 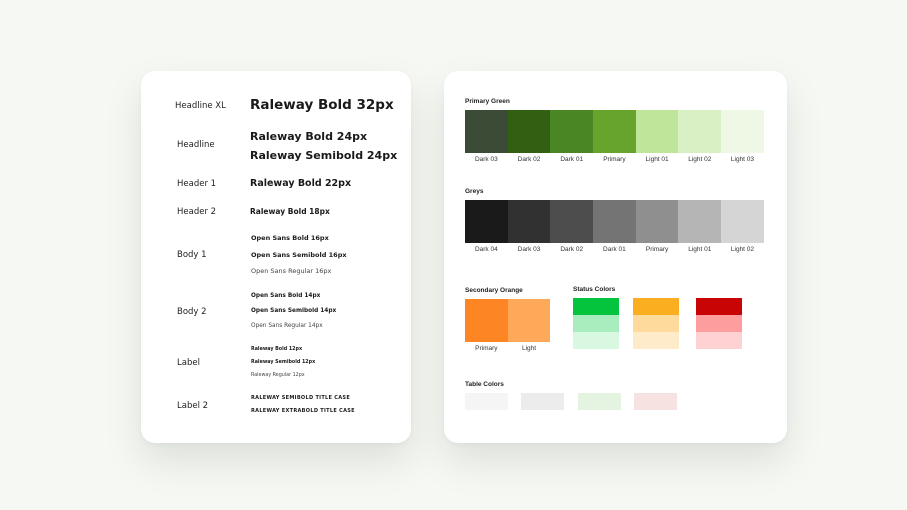 I want to click on type-sample-label-2-semibold: RALEWAY SEMIBOLD TITLE CASE, so click(x=301, y=398).